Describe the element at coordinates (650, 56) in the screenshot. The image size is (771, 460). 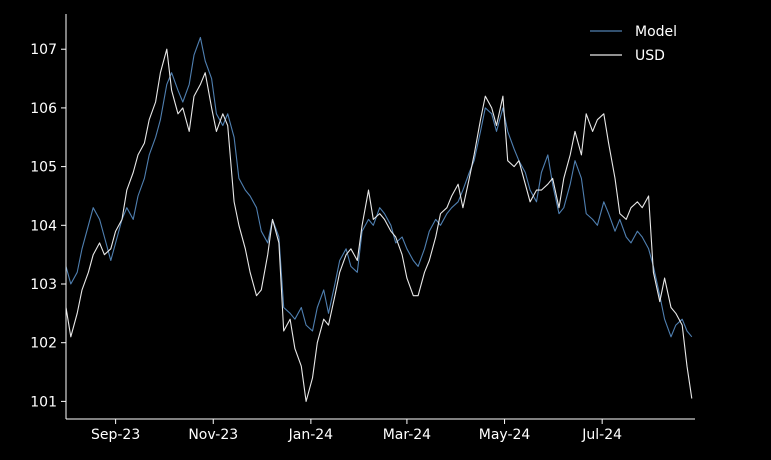
I see `legend-label-usd: USD` at that location.